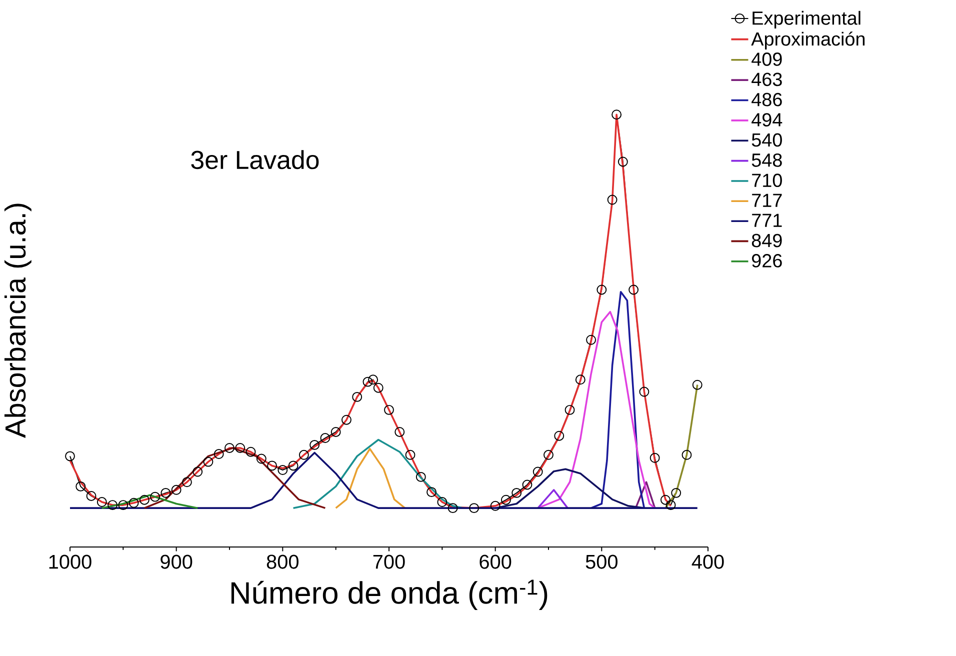 The width and height of the screenshot is (956, 656). What do you see at coordinates (767, 79) in the screenshot?
I see `legend-label: 463` at bounding box center [767, 79].